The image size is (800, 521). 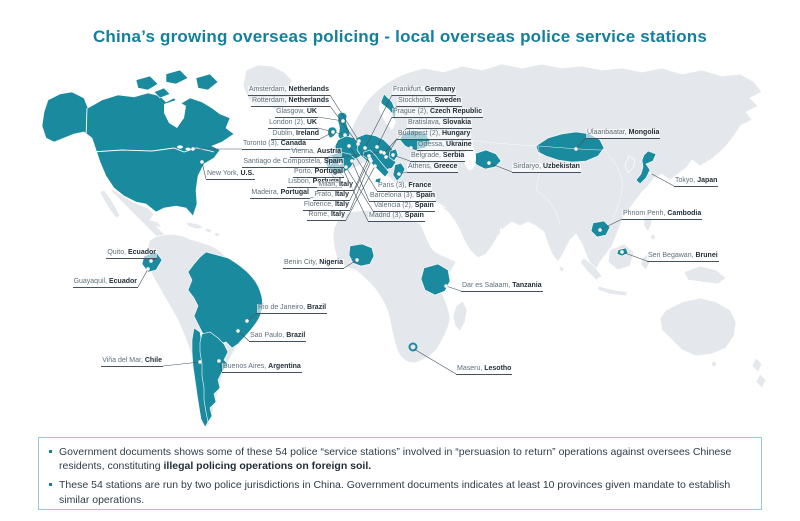 What do you see at coordinates (387, 116) in the screenshot?
I see `baltic-sea` at bounding box center [387, 116].